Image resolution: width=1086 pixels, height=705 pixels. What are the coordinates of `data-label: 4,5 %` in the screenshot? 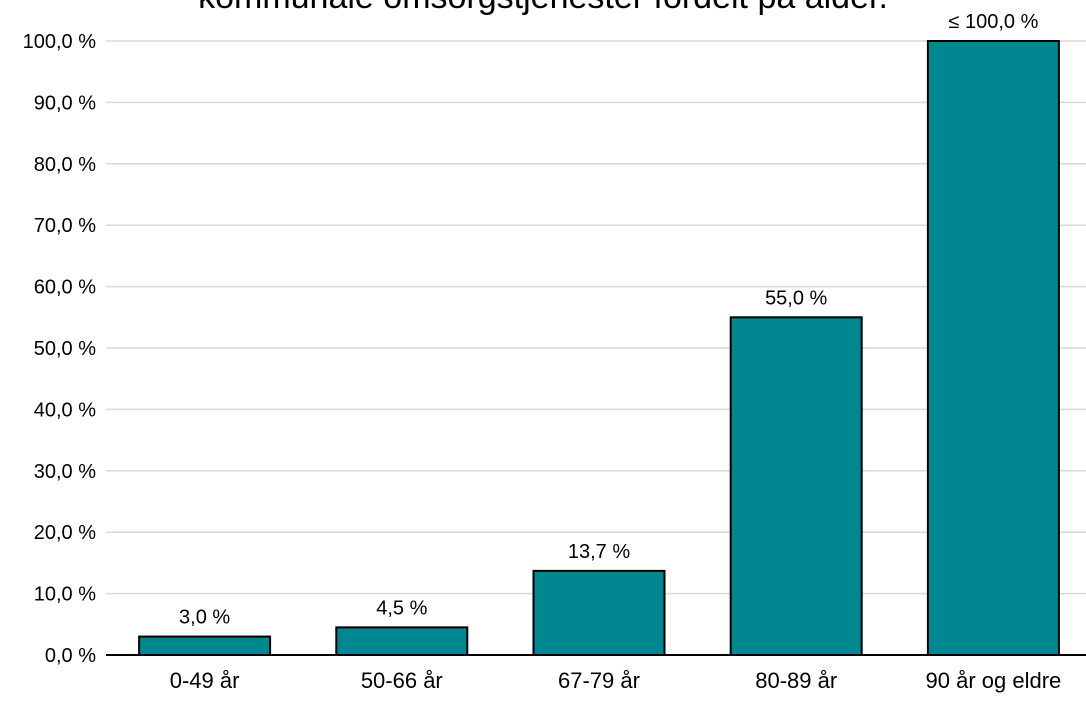 It's located at (401, 608).